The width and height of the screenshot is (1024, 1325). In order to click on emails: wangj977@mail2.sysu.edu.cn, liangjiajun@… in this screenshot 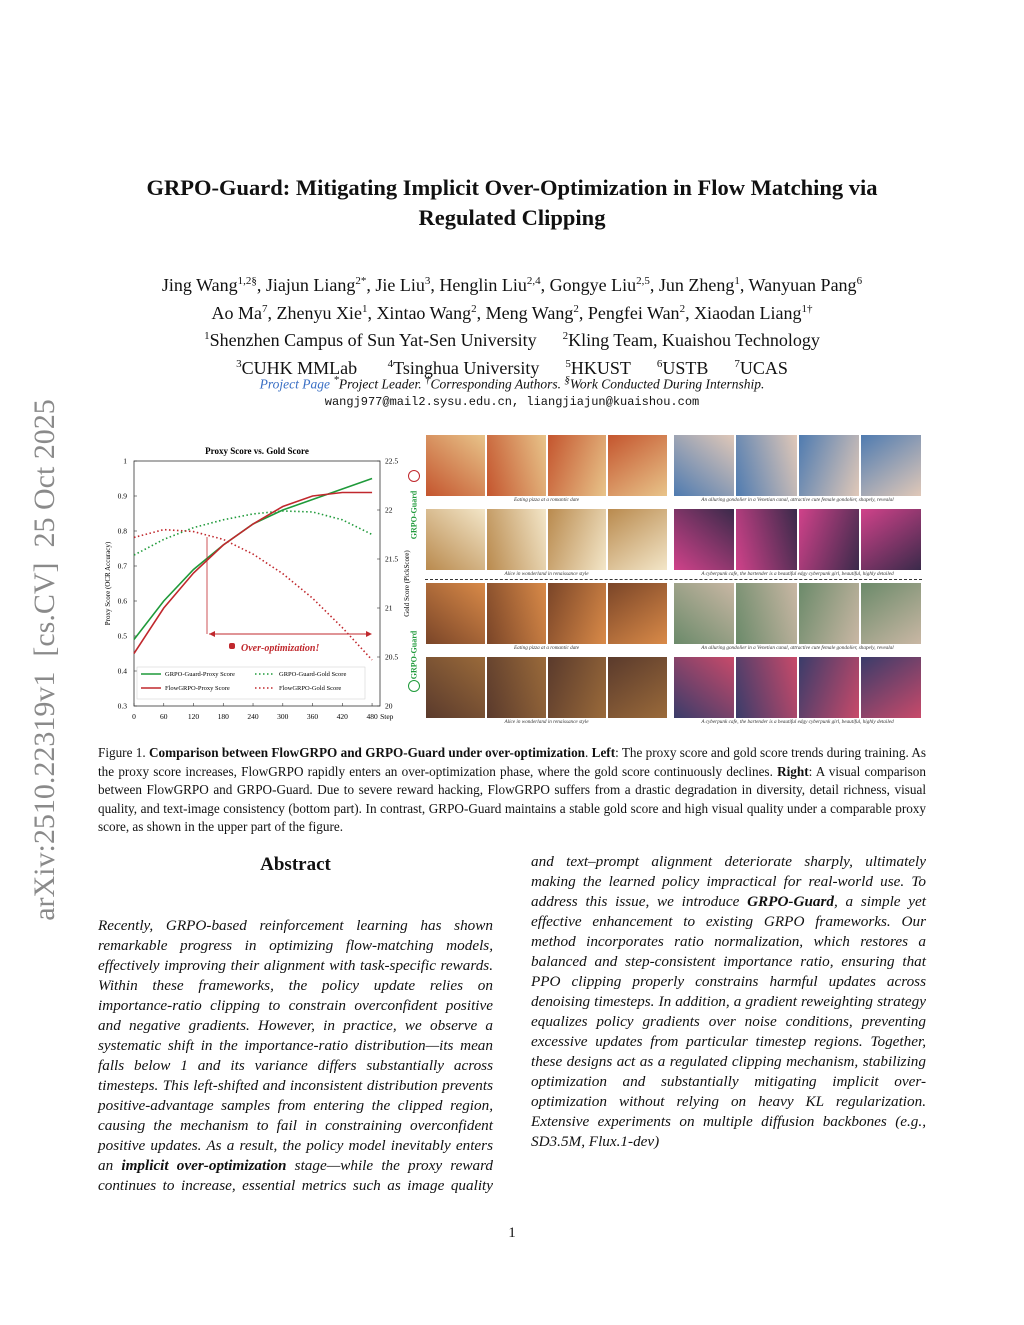, I will do `click(512, 402)`.